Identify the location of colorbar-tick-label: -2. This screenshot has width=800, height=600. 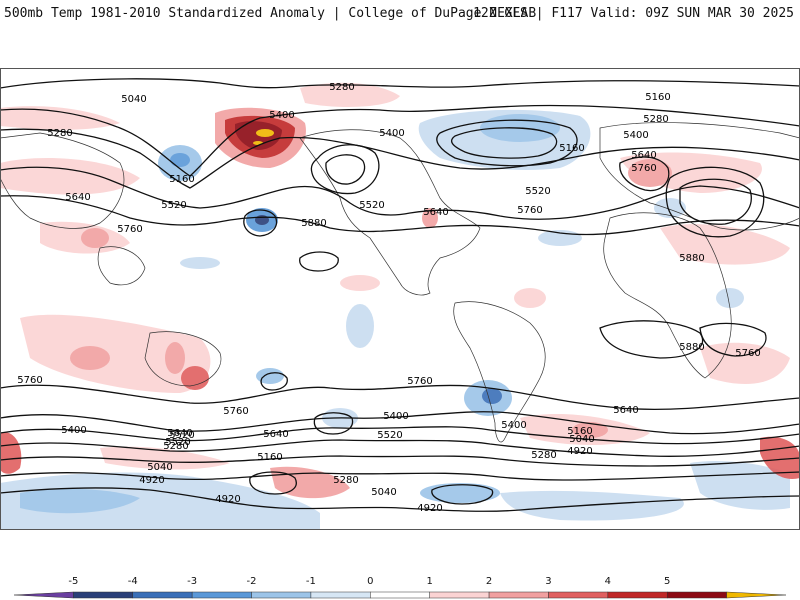
(252, 581).